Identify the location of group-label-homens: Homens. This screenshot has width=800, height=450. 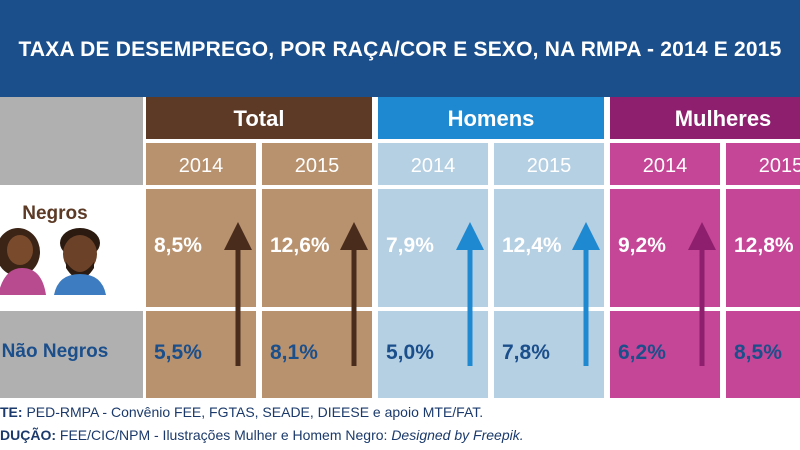
(491, 118).